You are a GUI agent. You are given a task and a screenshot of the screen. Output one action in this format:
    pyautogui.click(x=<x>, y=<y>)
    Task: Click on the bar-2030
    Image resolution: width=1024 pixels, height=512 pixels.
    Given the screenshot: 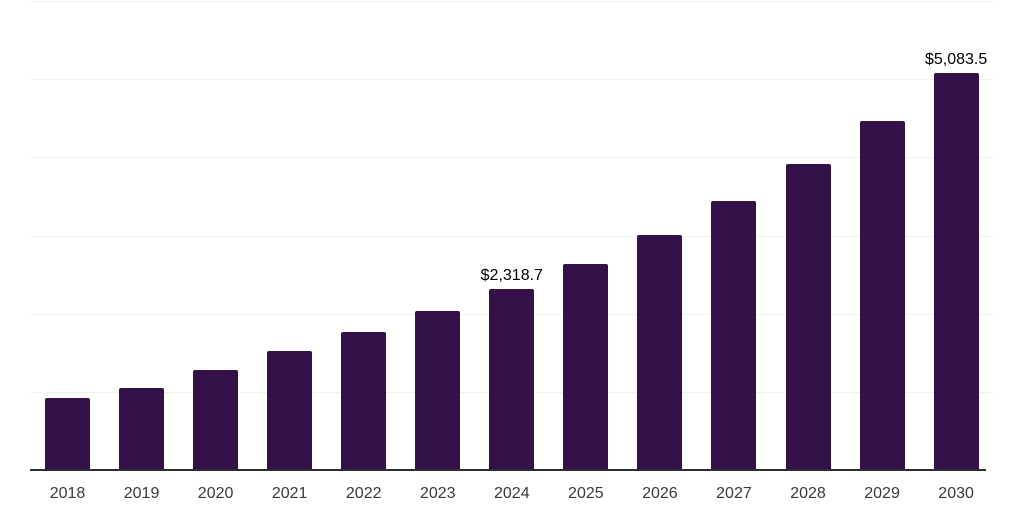 What is the action you would take?
    pyautogui.click(x=956, y=271)
    